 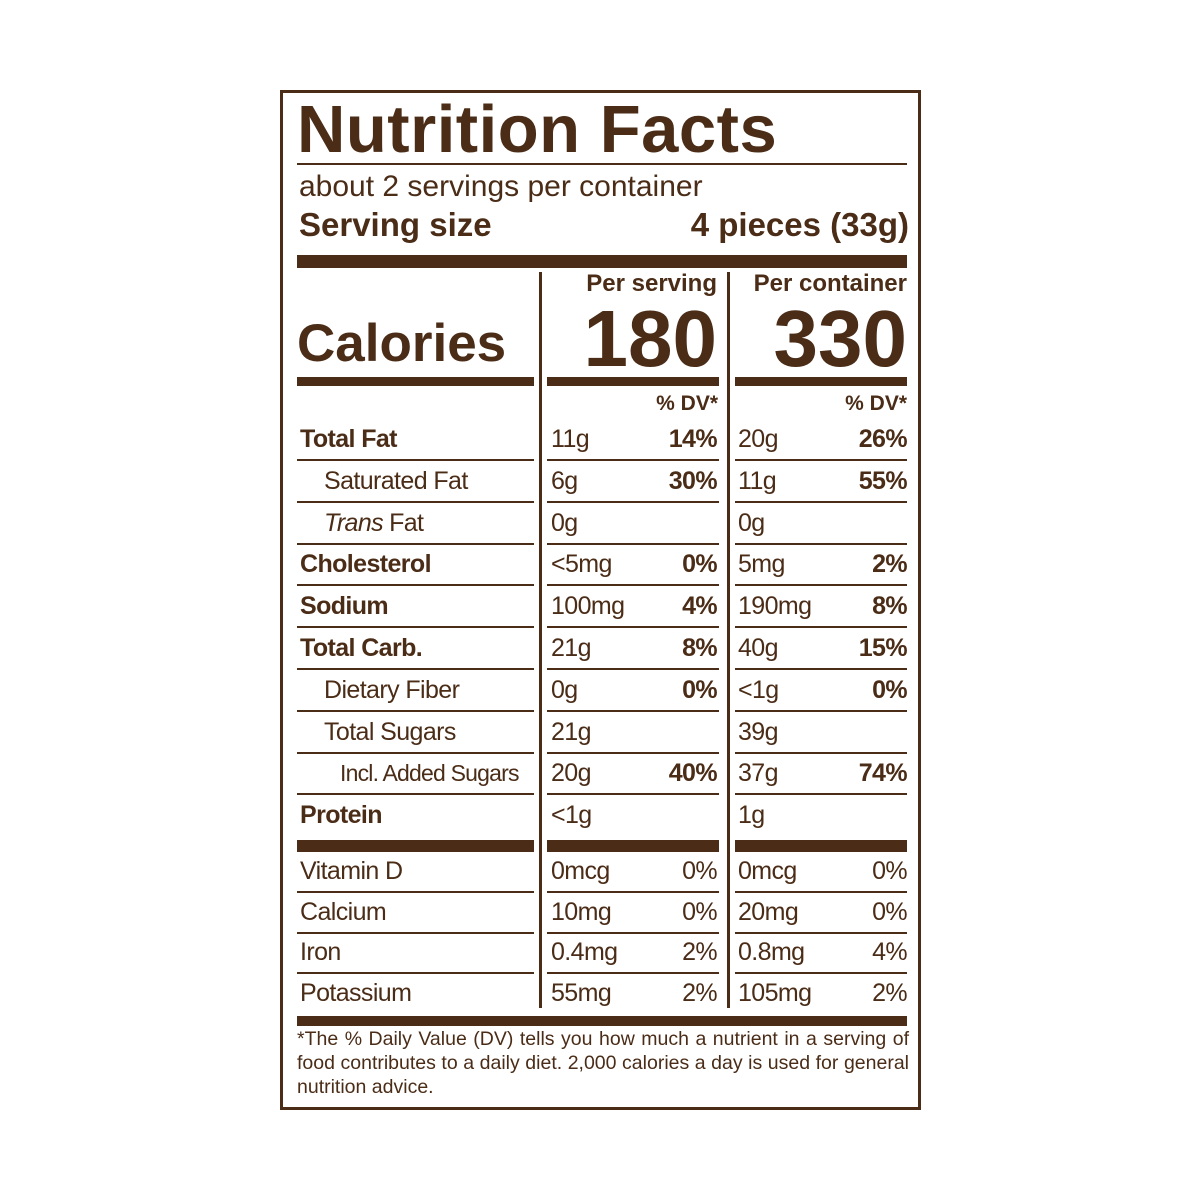 What do you see at coordinates (693, 773) in the screenshot?
I see `daily-value: 40%` at bounding box center [693, 773].